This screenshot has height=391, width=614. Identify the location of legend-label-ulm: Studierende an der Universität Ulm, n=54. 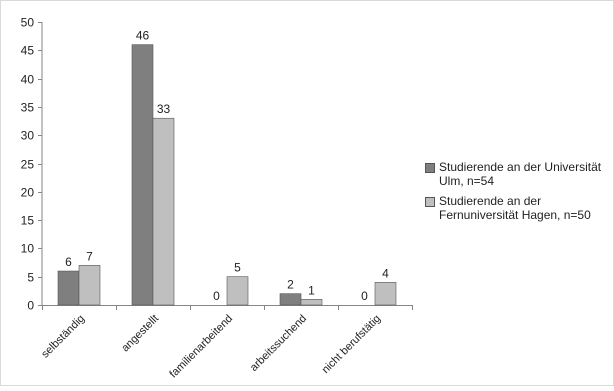
(520, 174).